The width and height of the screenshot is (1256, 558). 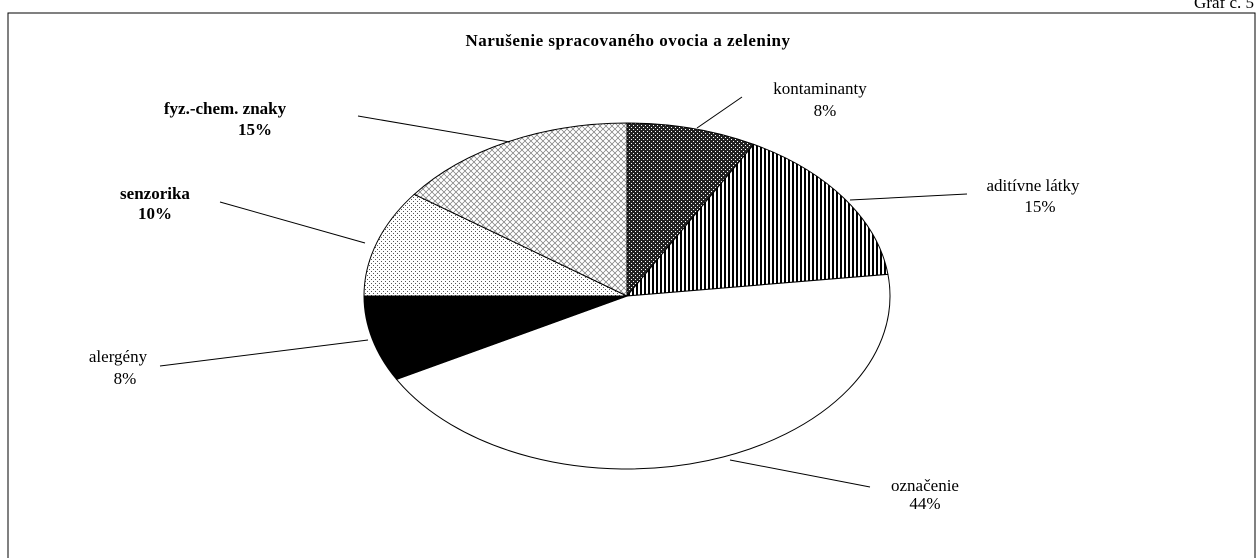 What do you see at coordinates (1224, 6) in the screenshot?
I see `corner-label: Graf č. 5` at bounding box center [1224, 6].